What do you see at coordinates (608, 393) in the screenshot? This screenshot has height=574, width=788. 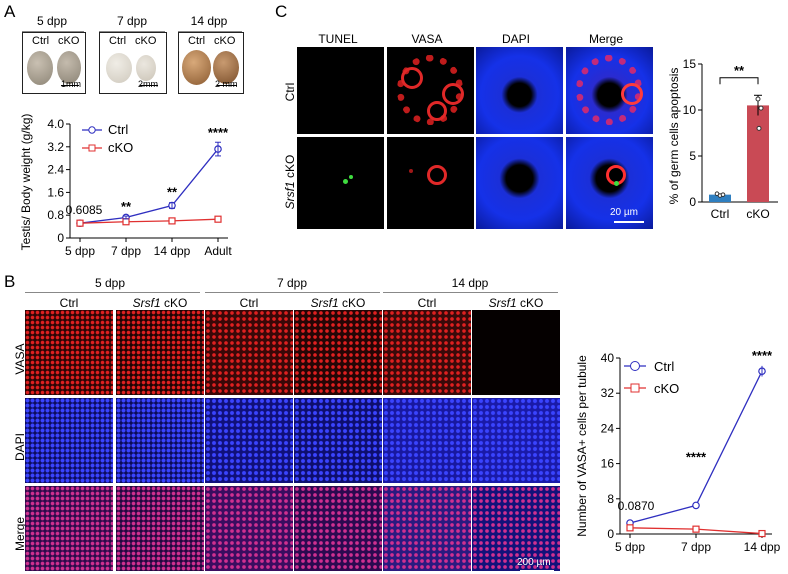 I see `y-tick-label: 32` at bounding box center [608, 393].